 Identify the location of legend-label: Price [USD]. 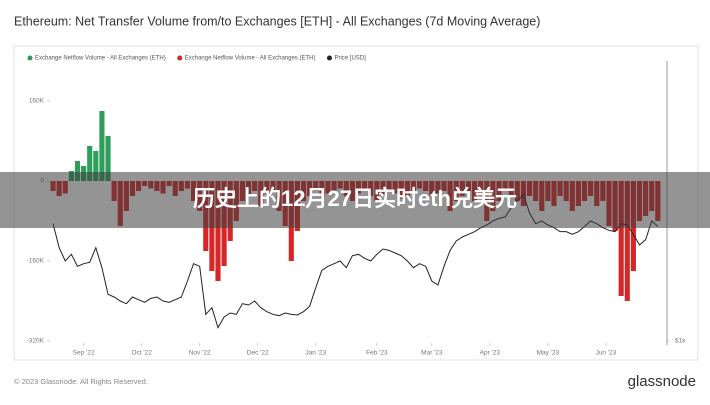
(350, 59).